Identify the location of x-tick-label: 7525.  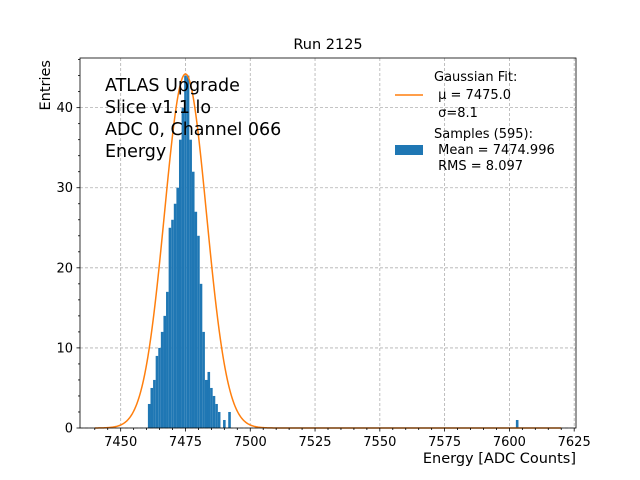
(314, 442).